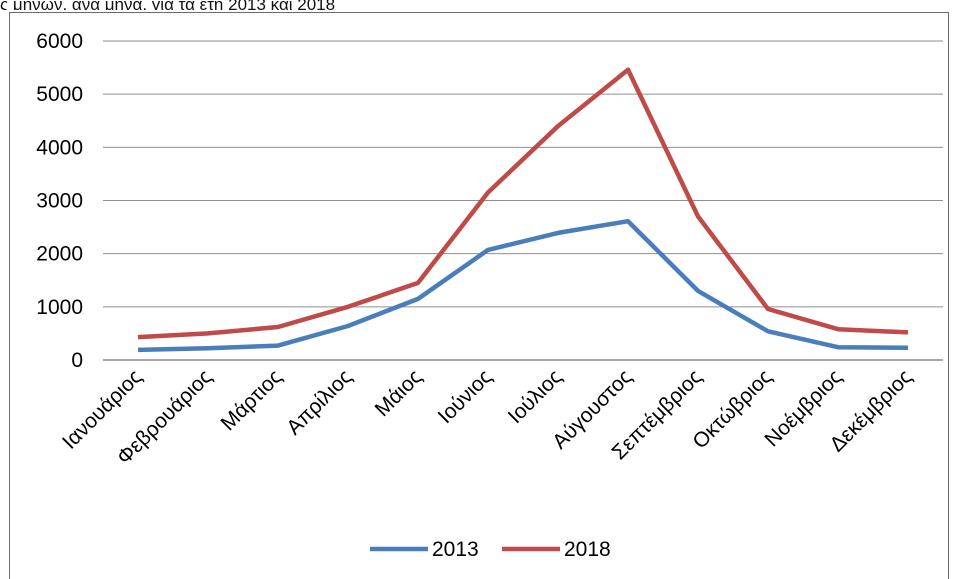 This screenshot has height=579, width=954. I want to click on legend-label-2018: 2018, so click(587, 549).